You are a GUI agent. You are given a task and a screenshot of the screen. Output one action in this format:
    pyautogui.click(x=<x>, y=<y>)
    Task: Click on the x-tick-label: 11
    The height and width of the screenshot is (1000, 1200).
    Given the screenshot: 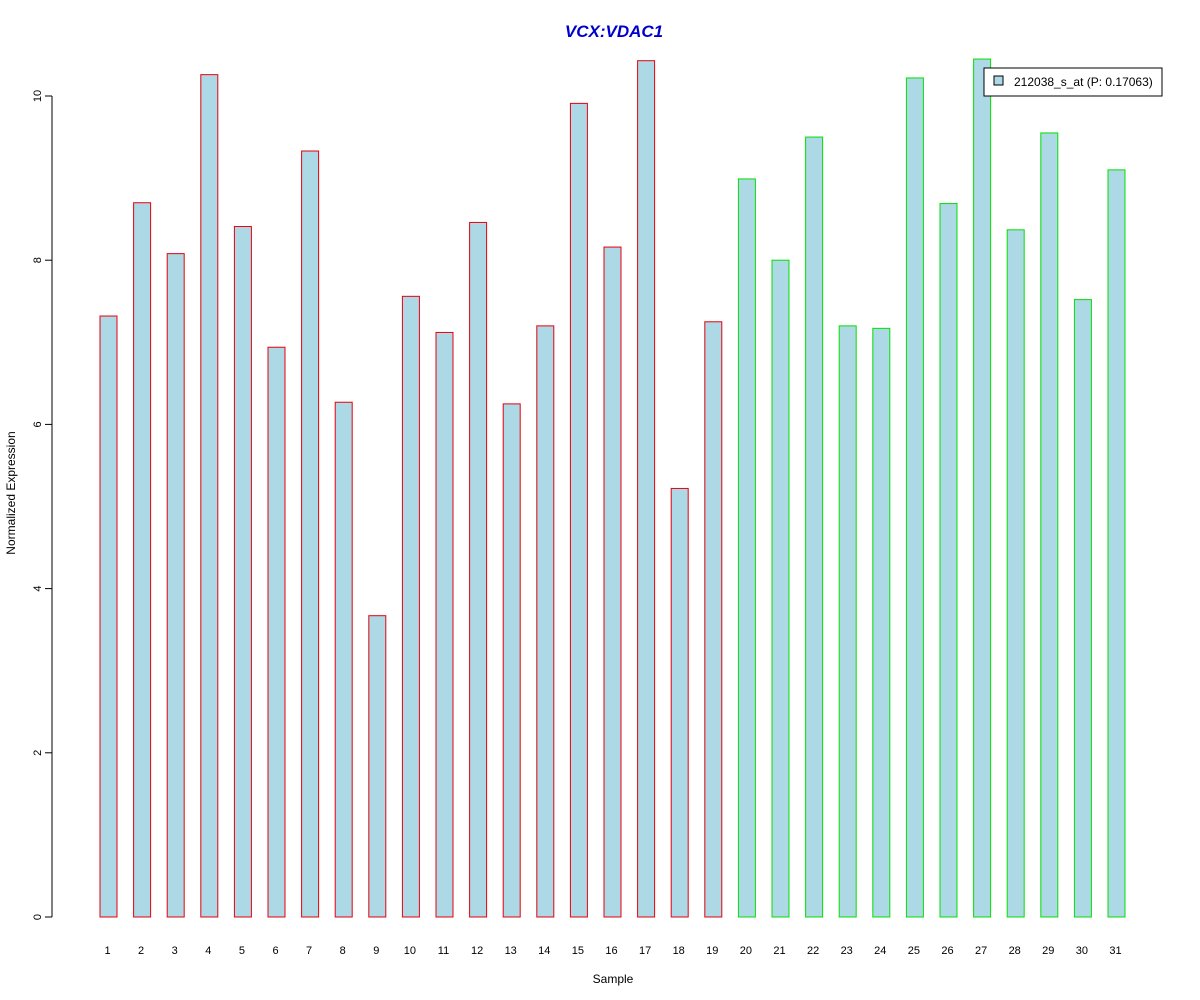 What is the action you would take?
    pyautogui.click(x=443, y=951)
    